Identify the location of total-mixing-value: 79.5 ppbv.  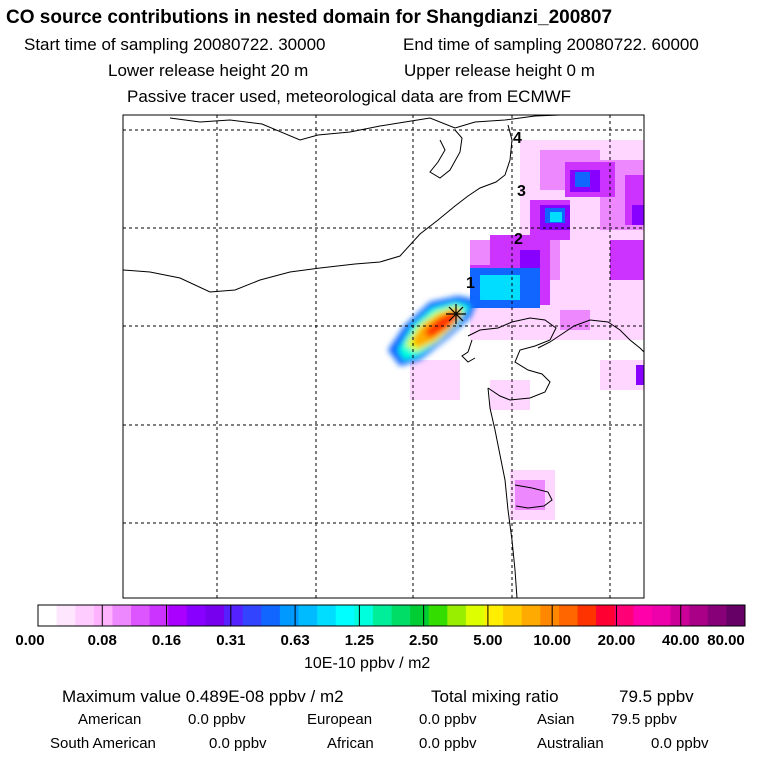
(656, 696).